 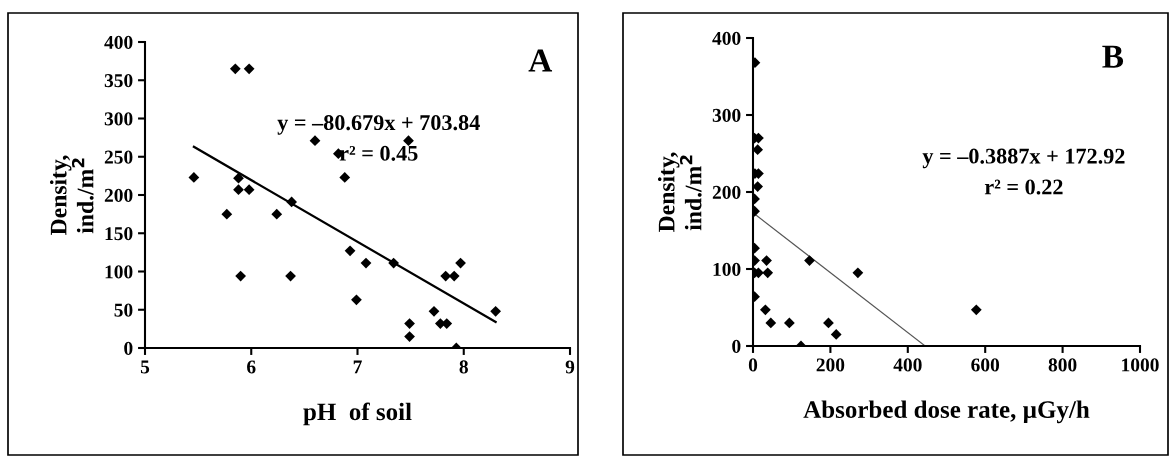 I want to click on x-tick-label: 9, so click(x=570, y=367).